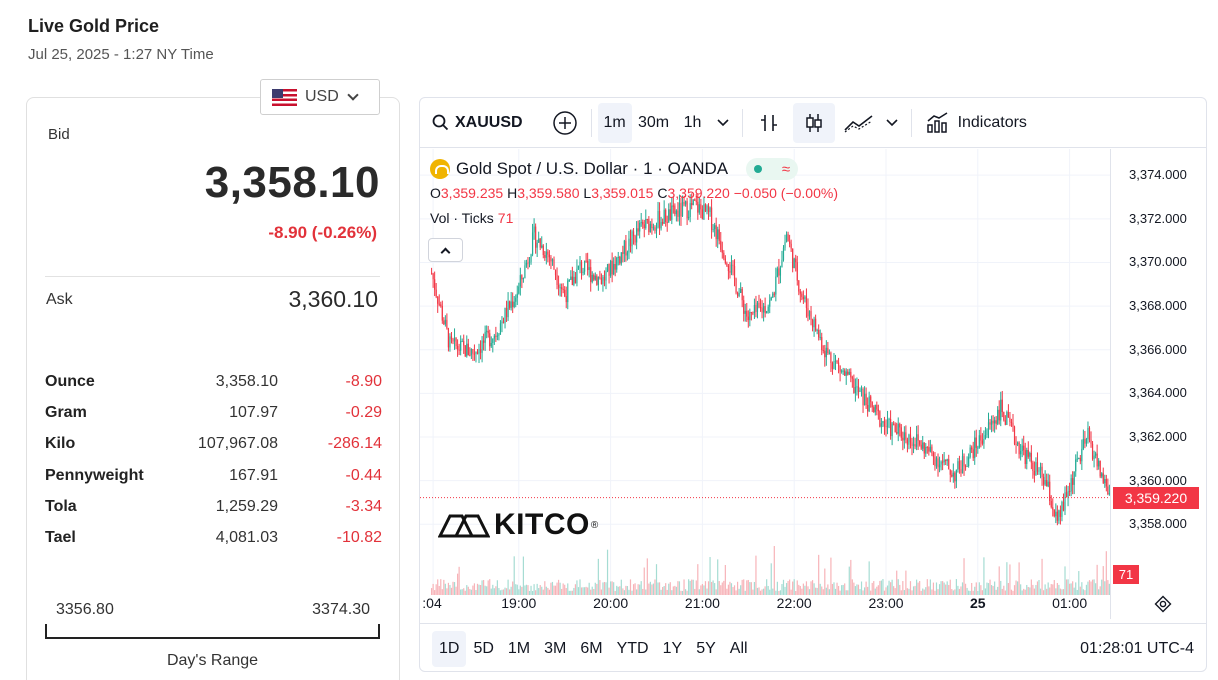 The width and height of the screenshot is (1218, 680). What do you see at coordinates (892, 123) in the screenshot?
I see `chart-type-dropdown` at bounding box center [892, 123].